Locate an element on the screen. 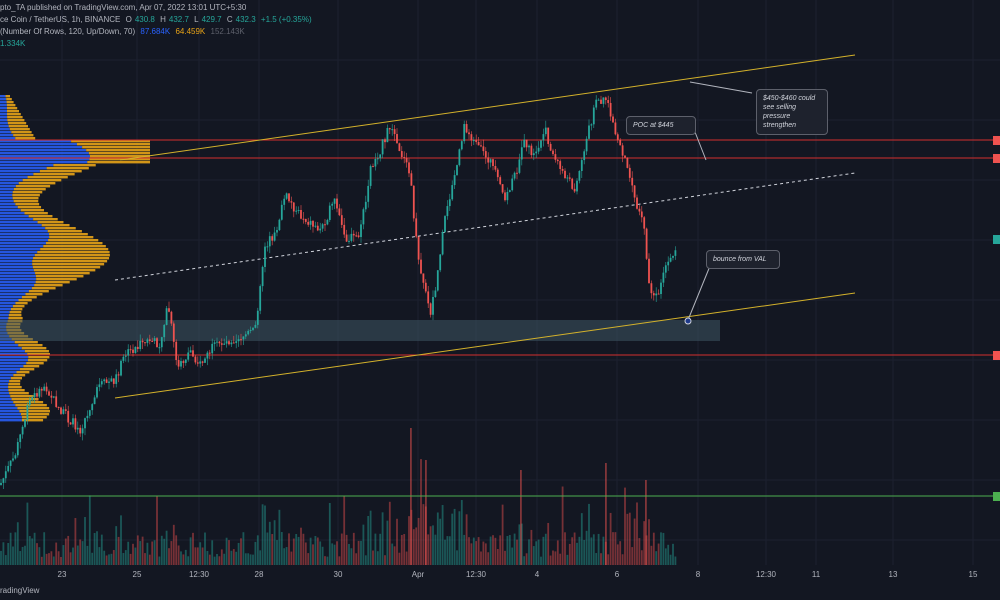  time-tick: 30 is located at coordinates (338, 574).